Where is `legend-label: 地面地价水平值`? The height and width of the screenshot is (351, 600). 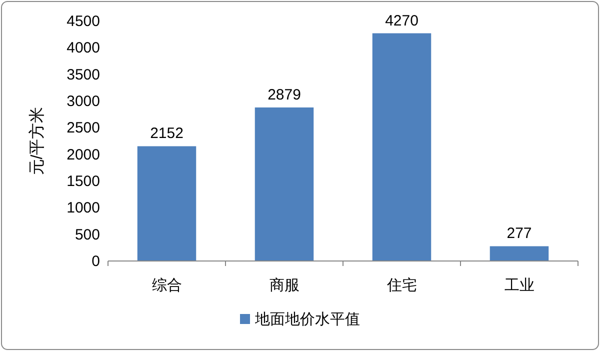
legend-label: 地面地价水平值 is located at coordinates (307, 319).